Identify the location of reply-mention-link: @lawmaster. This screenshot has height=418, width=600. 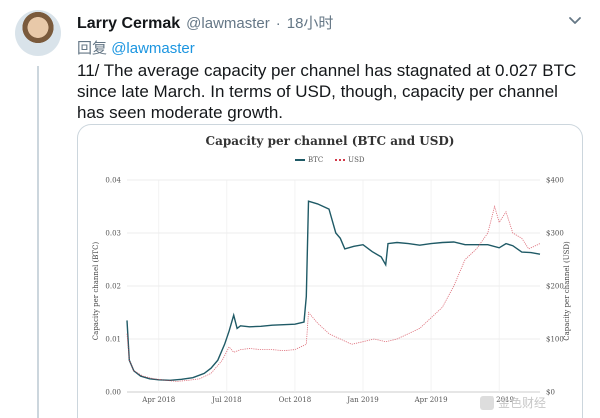
(153, 48).